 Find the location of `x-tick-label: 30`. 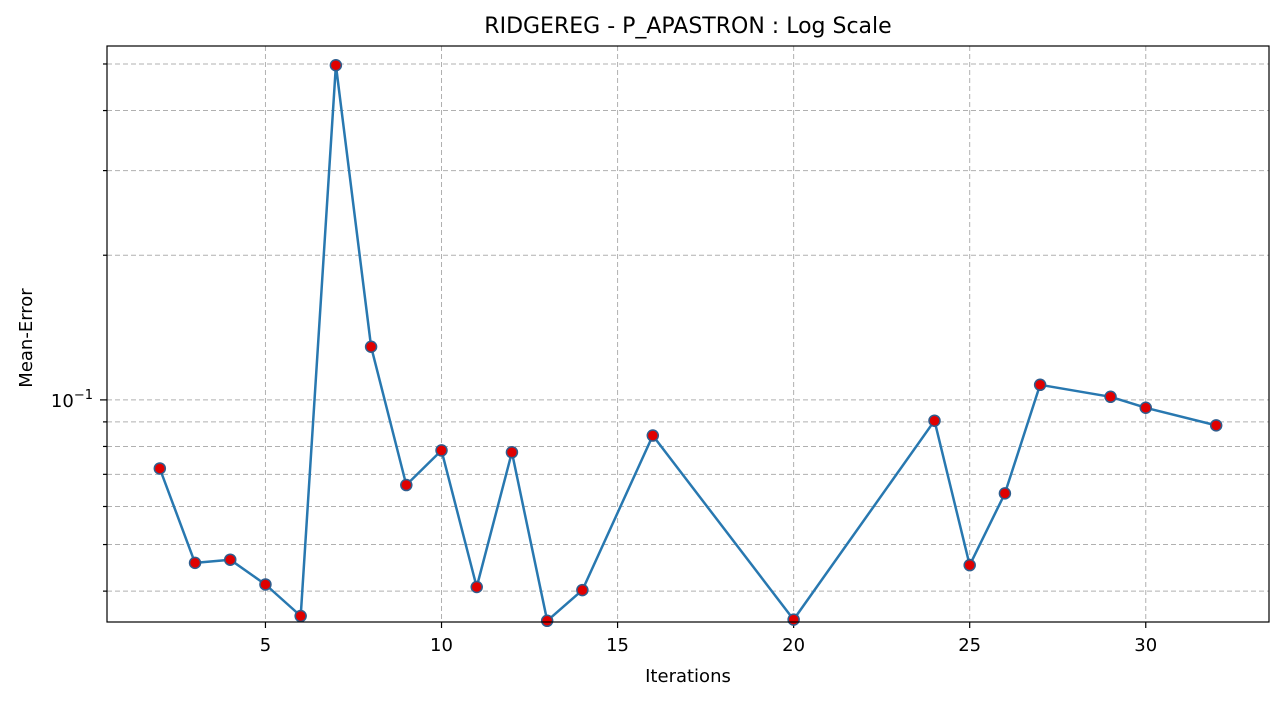

x-tick-label: 30 is located at coordinates (1145, 645).